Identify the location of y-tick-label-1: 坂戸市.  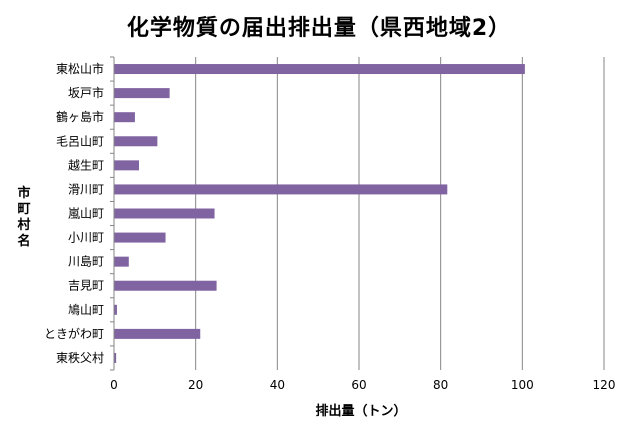
(86, 92).